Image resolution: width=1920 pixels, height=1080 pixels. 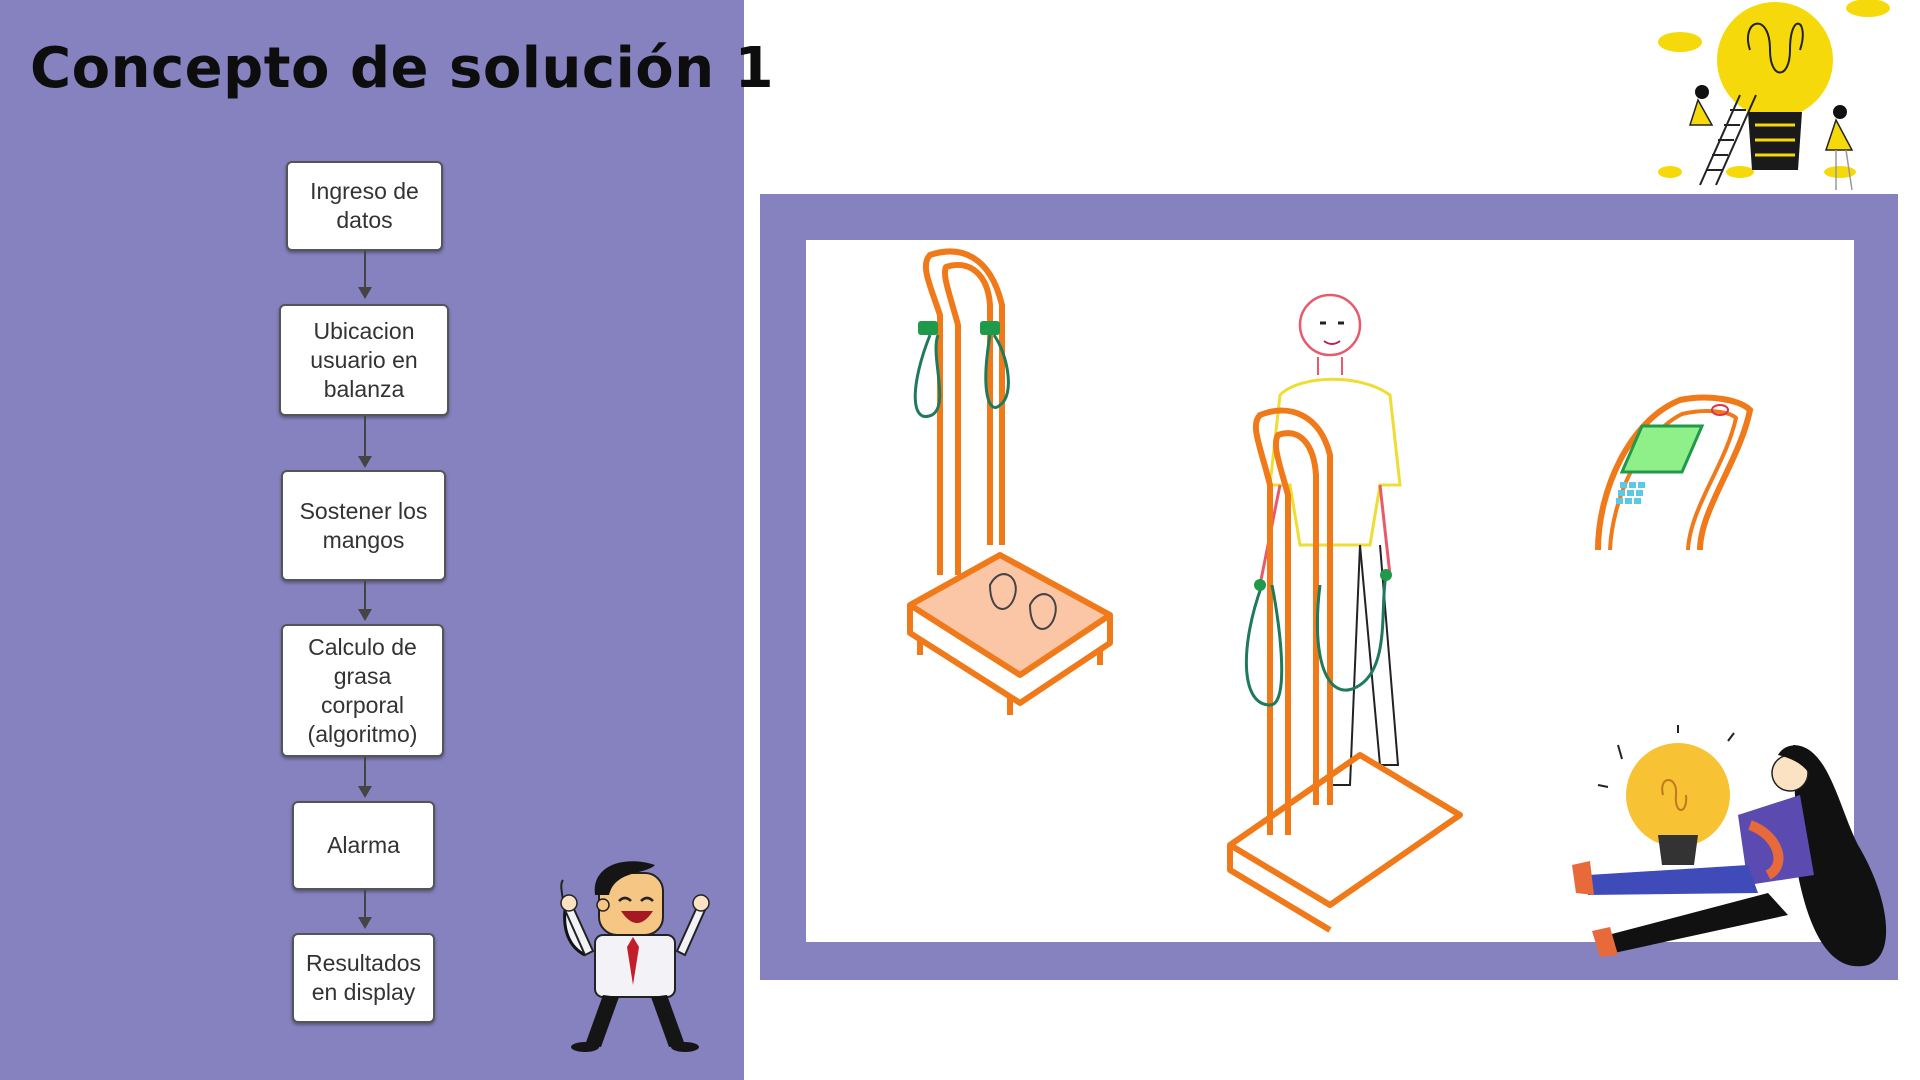 I want to click on flow-step-3-label: Sostener los mangos, so click(x=363, y=525).